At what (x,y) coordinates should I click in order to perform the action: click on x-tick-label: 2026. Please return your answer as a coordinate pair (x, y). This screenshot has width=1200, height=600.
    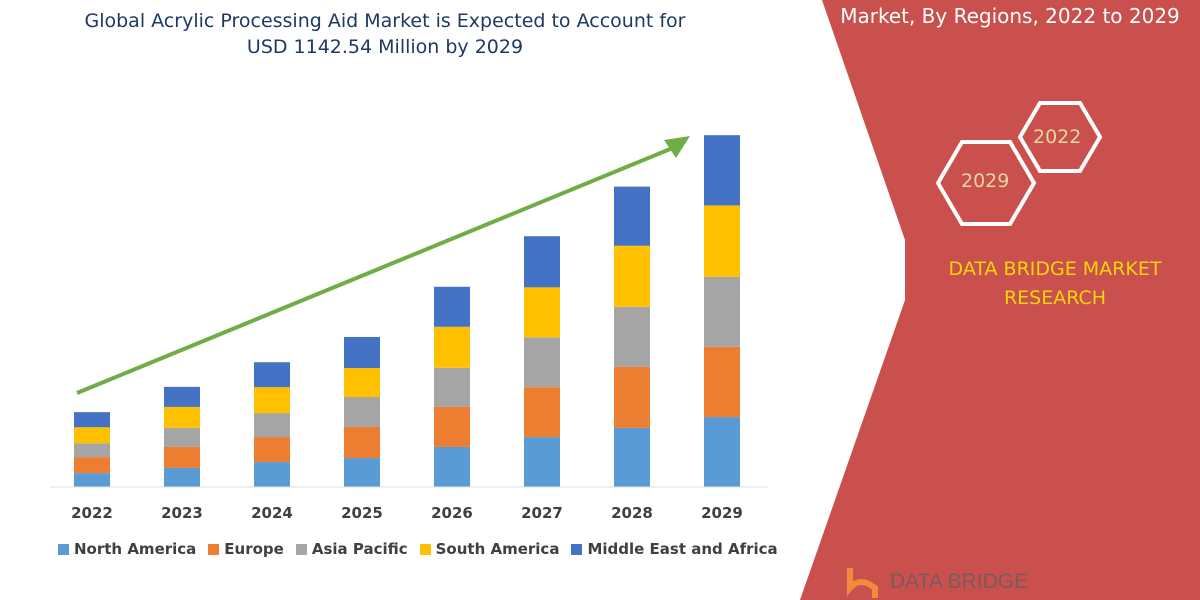
    Looking at the image, I should click on (452, 513).